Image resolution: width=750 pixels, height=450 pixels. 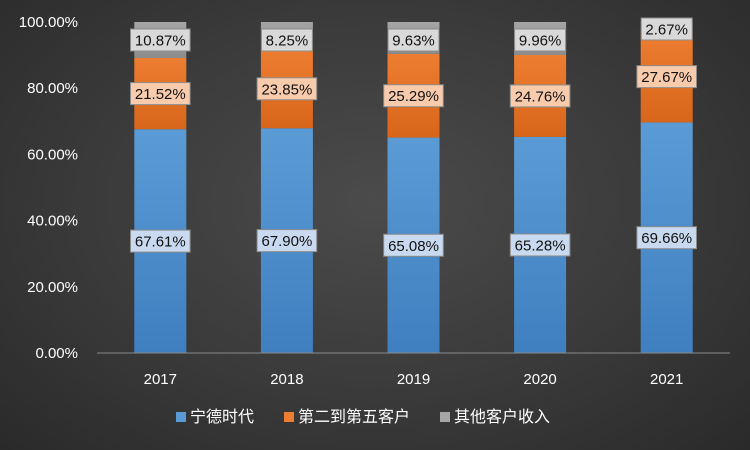 I want to click on data-label: 2.67%, so click(x=666, y=30).